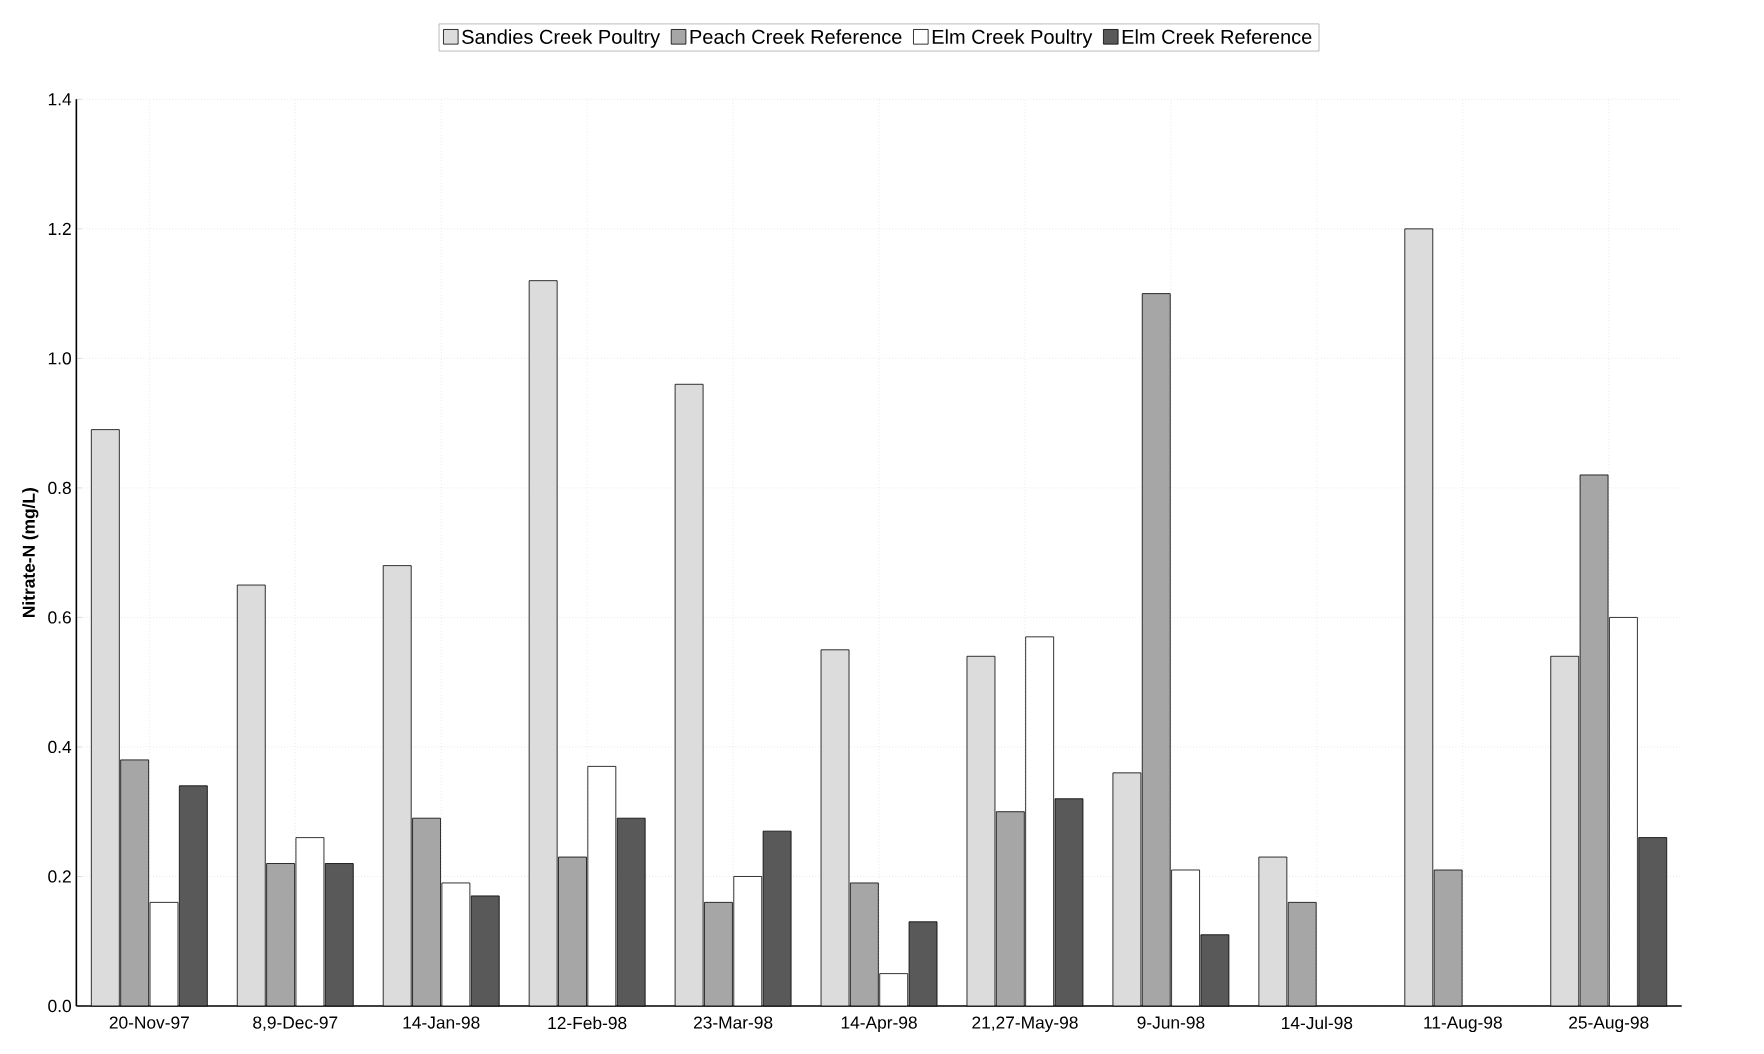 The image size is (1764, 1054). I want to click on y-axis-title: Nitrate-N (mg/L), so click(30, 552).